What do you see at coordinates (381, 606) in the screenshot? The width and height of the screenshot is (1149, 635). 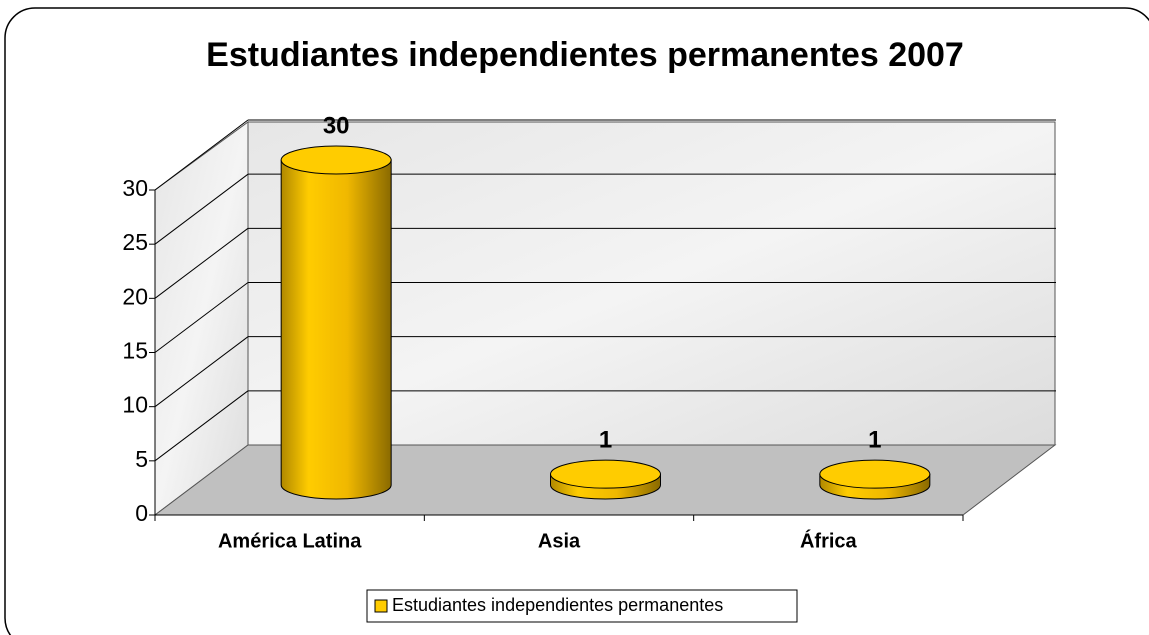 I see `legend-swatch` at bounding box center [381, 606].